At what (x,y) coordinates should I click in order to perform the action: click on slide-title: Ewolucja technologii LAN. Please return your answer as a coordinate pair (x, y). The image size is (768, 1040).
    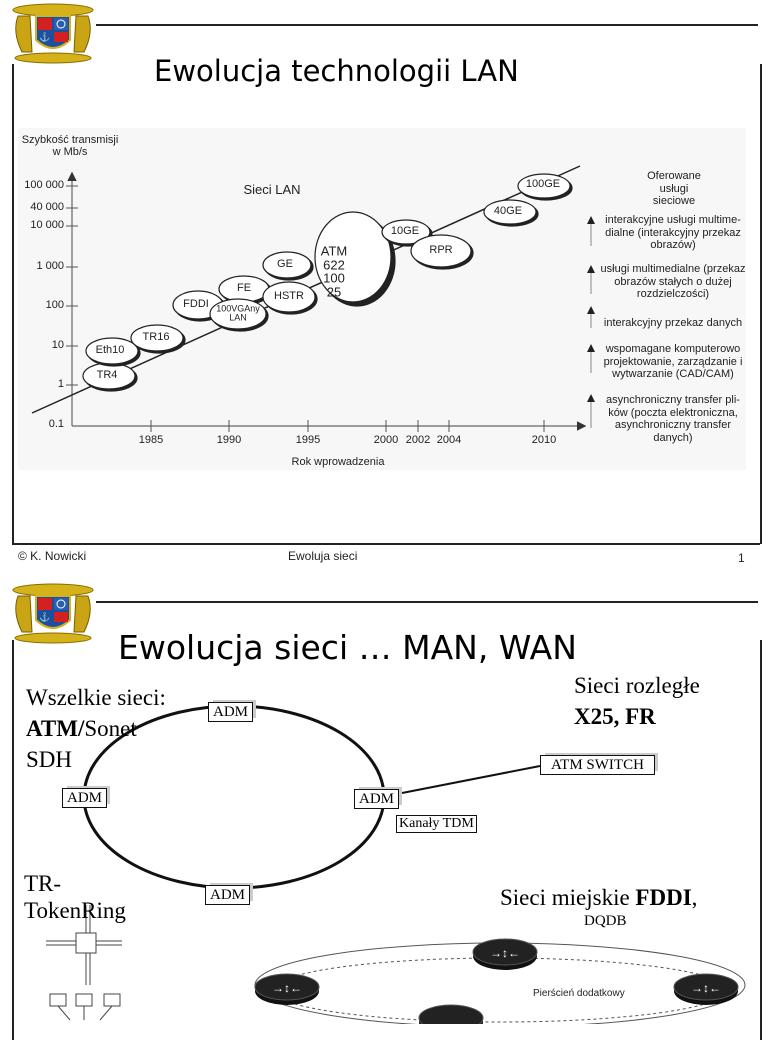
    Looking at the image, I should click on (336, 71).